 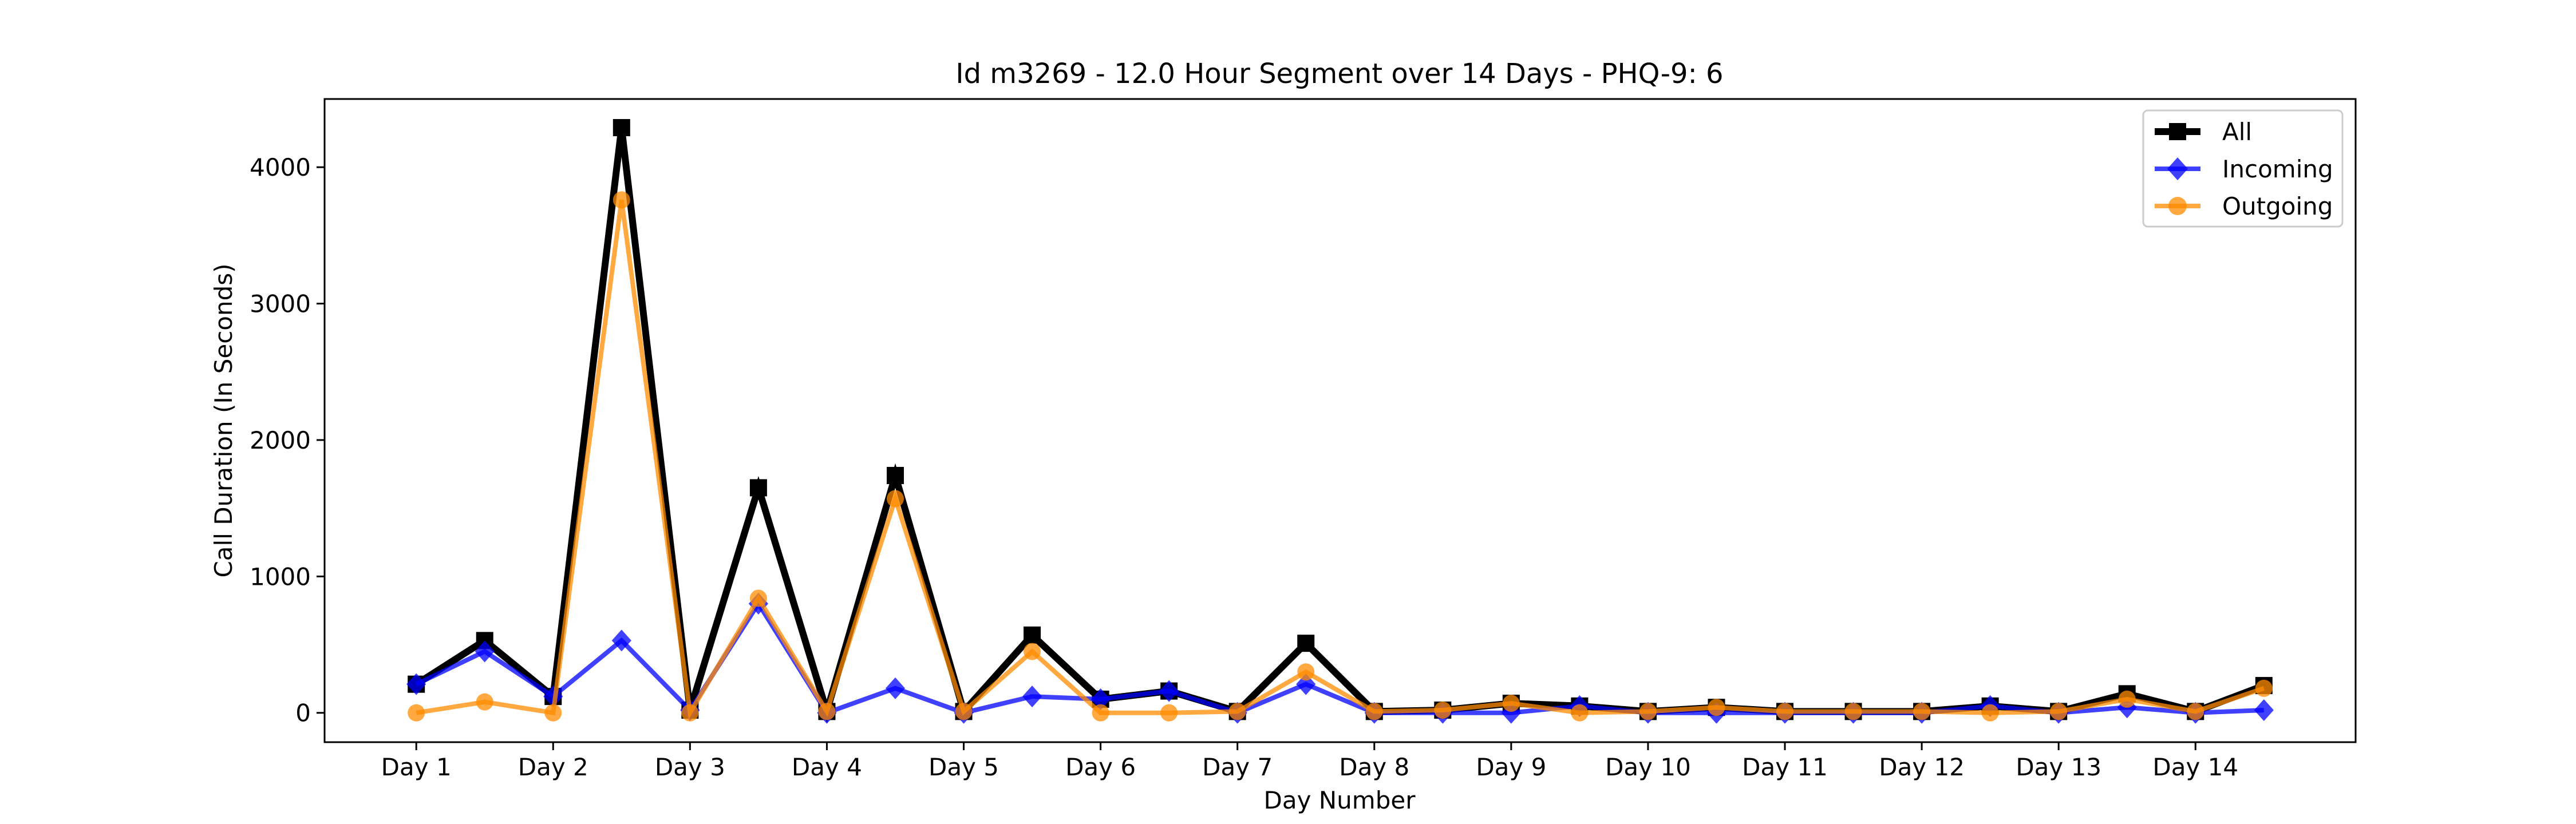 What do you see at coordinates (224, 420) in the screenshot?
I see `y-axis-label: Call Duration (In Seconds)` at bounding box center [224, 420].